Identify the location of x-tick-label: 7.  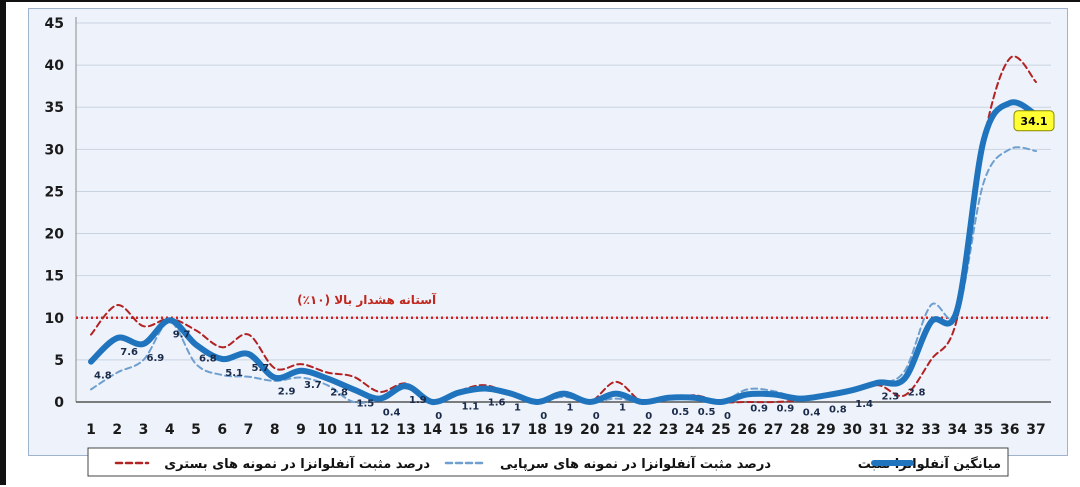
(249, 430).